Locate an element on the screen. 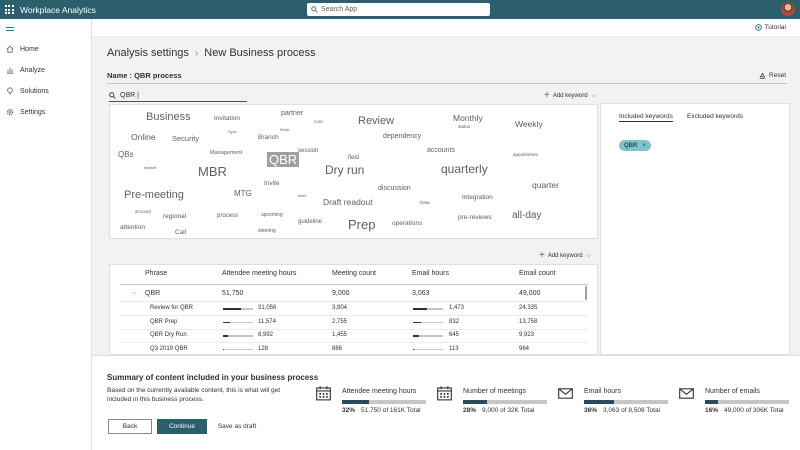 The width and height of the screenshot is (800, 450). cloud-word: Weekly is located at coordinates (529, 124).